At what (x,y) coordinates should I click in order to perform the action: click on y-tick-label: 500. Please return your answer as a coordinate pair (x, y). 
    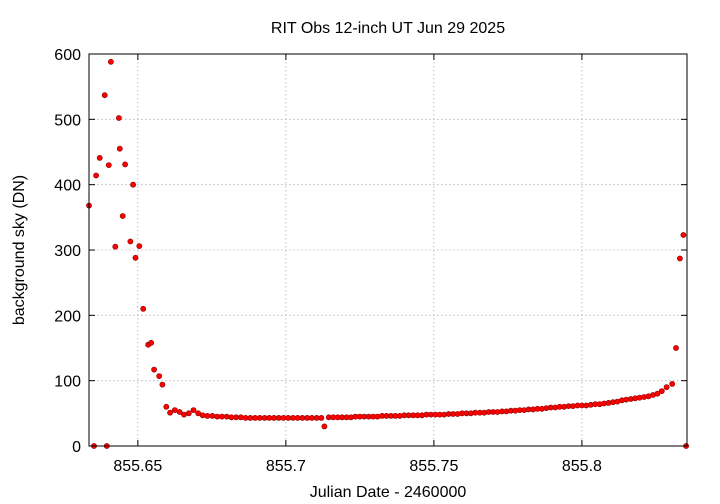
    Looking at the image, I should click on (67, 120).